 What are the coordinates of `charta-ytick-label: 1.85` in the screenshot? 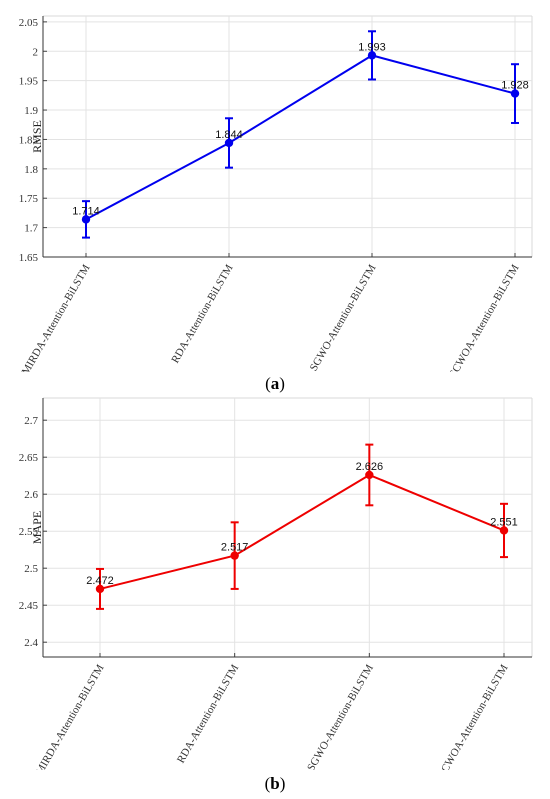 It's located at (29, 140).